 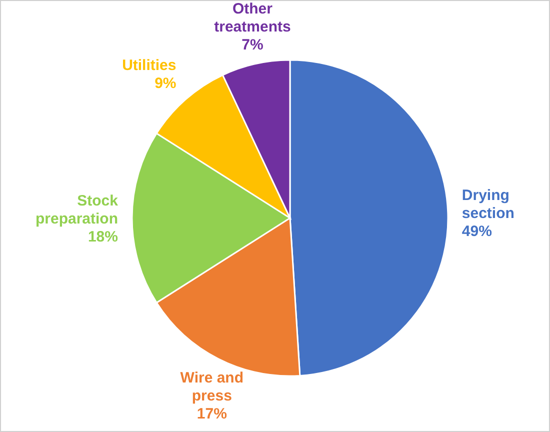 What do you see at coordinates (149, 65) in the screenshot?
I see `slice-label: Utilities` at bounding box center [149, 65].